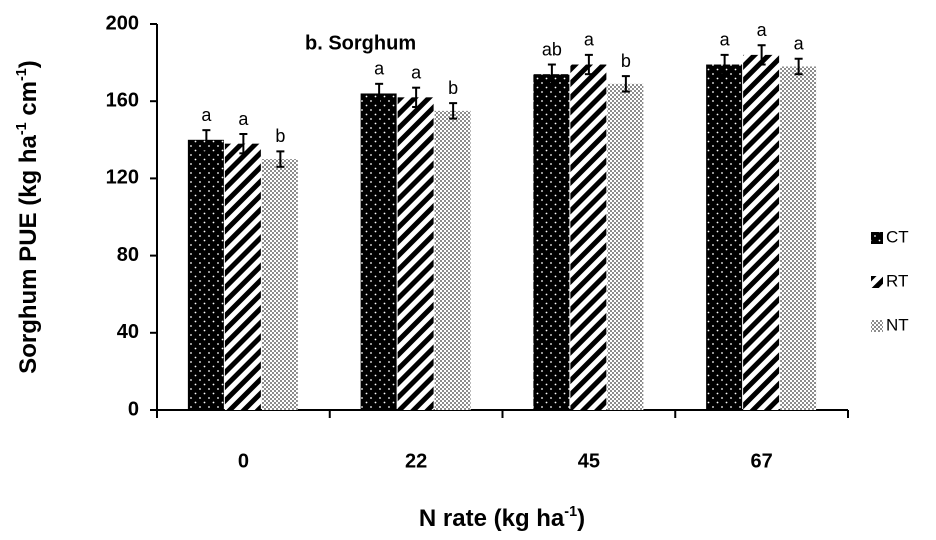 The image size is (936, 540). Describe the element at coordinates (122, 178) in the screenshot. I see `y-tick-label: 120` at that location.